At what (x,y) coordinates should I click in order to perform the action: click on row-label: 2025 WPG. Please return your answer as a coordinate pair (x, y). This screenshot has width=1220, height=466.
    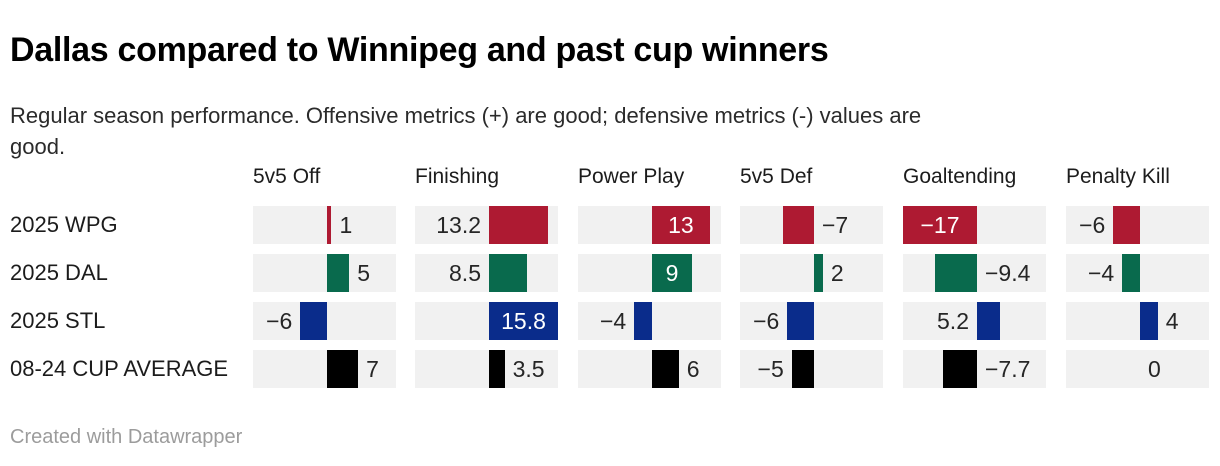
    Looking at the image, I should click on (64, 224).